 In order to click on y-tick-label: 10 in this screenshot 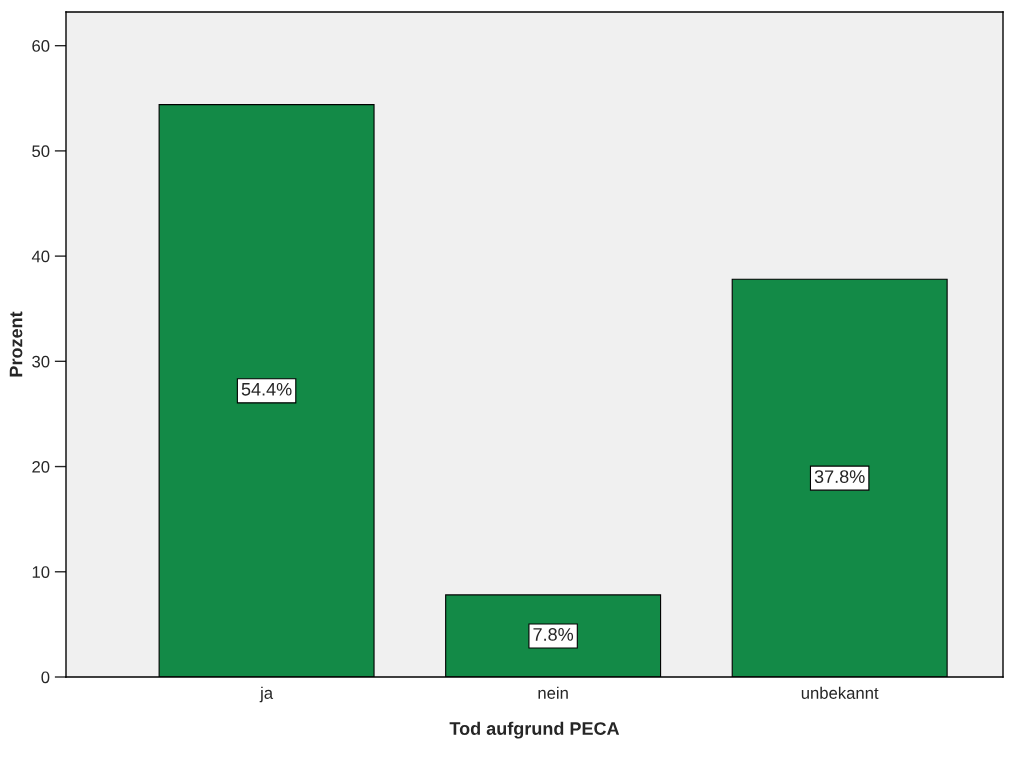, I will do `click(41, 572)`.